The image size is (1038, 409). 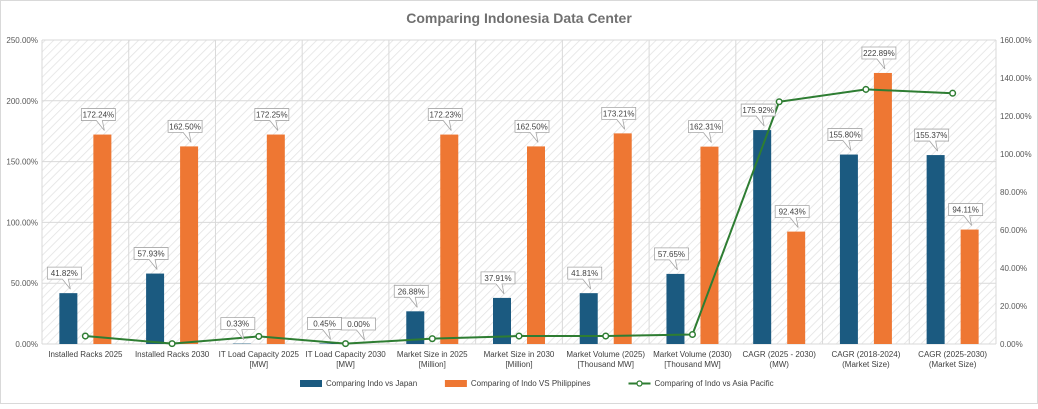 What do you see at coordinates (26, 344) in the screenshot?
I see `y-left-tick-label: 0.00%` at bounding box center [26, 344].